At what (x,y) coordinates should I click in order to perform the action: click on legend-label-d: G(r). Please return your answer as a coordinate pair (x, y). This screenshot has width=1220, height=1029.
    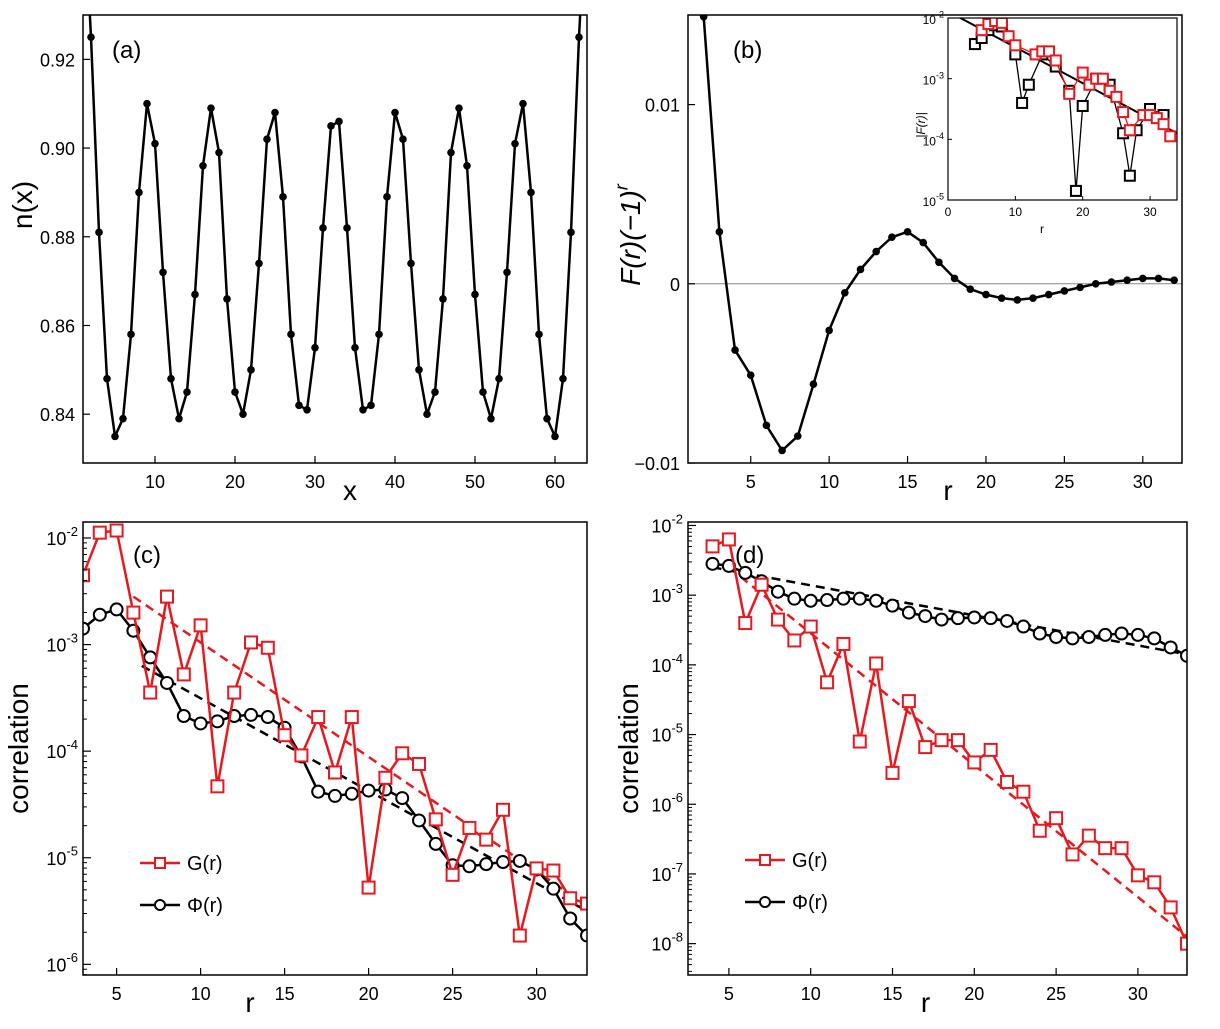
    Looking at the image, I should click on (810, 861).